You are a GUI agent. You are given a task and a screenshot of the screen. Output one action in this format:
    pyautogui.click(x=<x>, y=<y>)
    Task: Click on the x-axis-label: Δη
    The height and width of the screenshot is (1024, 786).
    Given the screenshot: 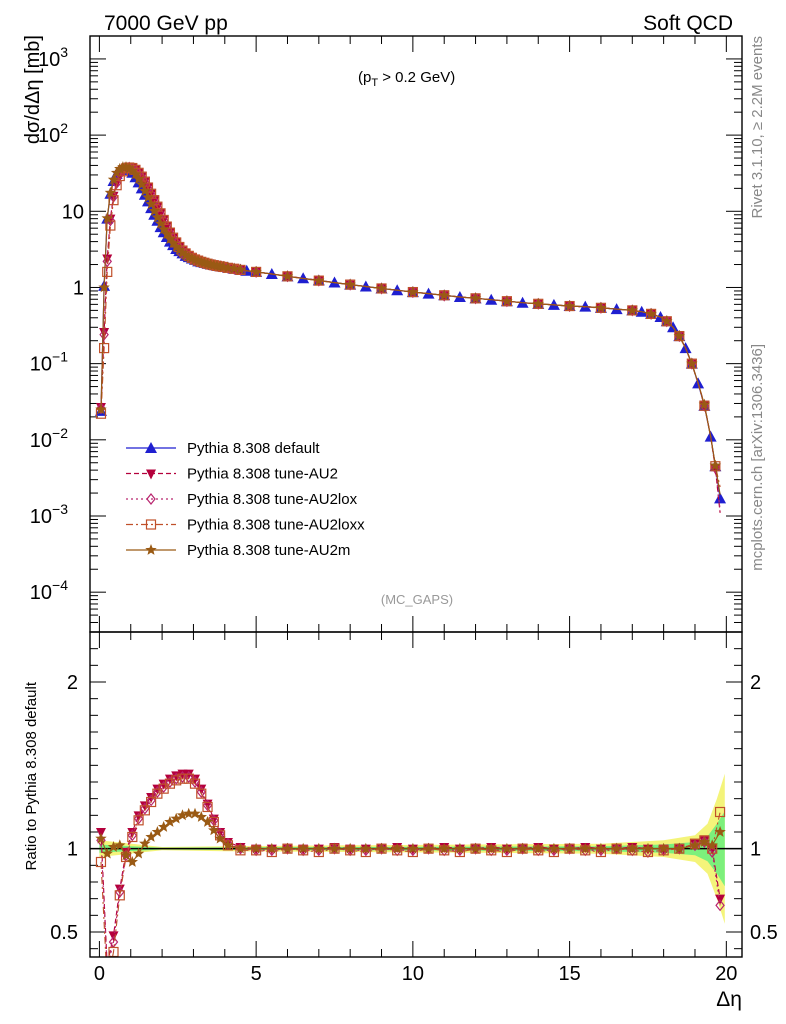 What is the action you would take?
    pyautogui.click(x=729, y=999)
    